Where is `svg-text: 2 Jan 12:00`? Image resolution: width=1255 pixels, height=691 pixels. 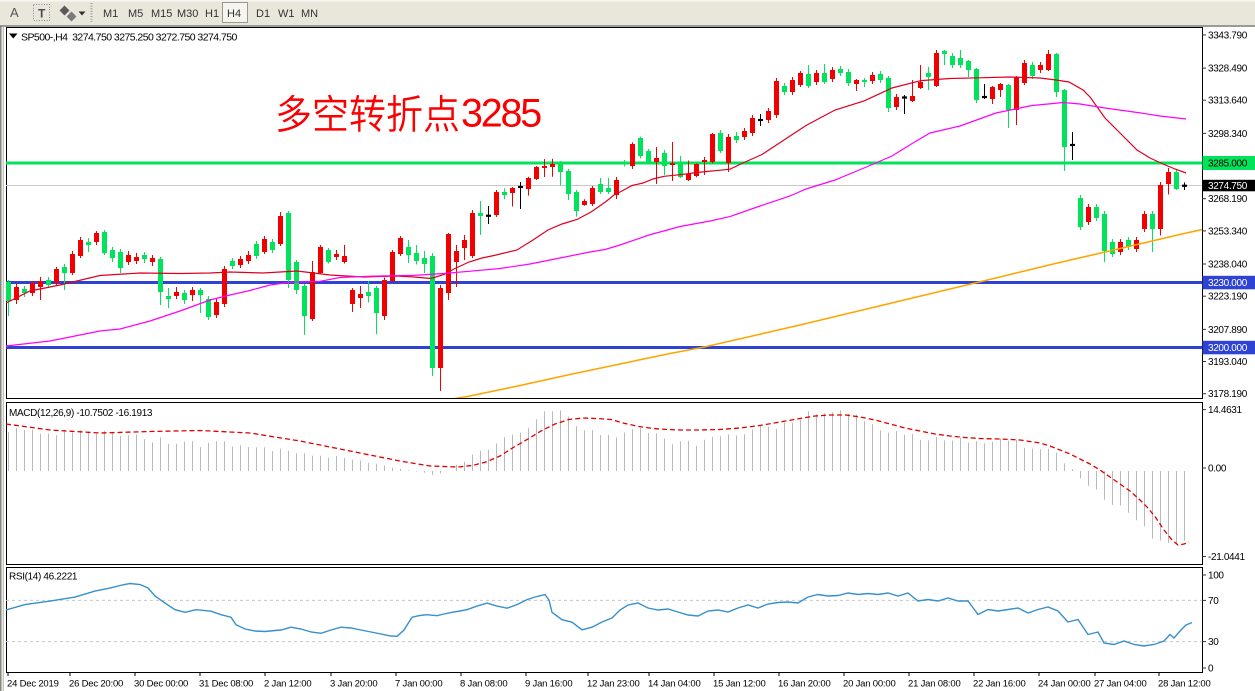 svg-text: 2 Jan 12:00 is located at coordinates (287, 684).